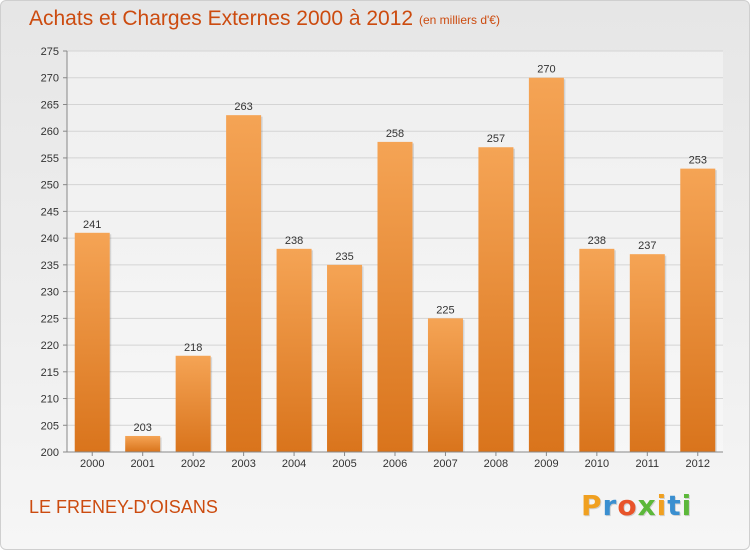 Image resolution: width=750 pixels, height=550 pixels. I want to click on x-tick-label: 2003, so click(243, 464).